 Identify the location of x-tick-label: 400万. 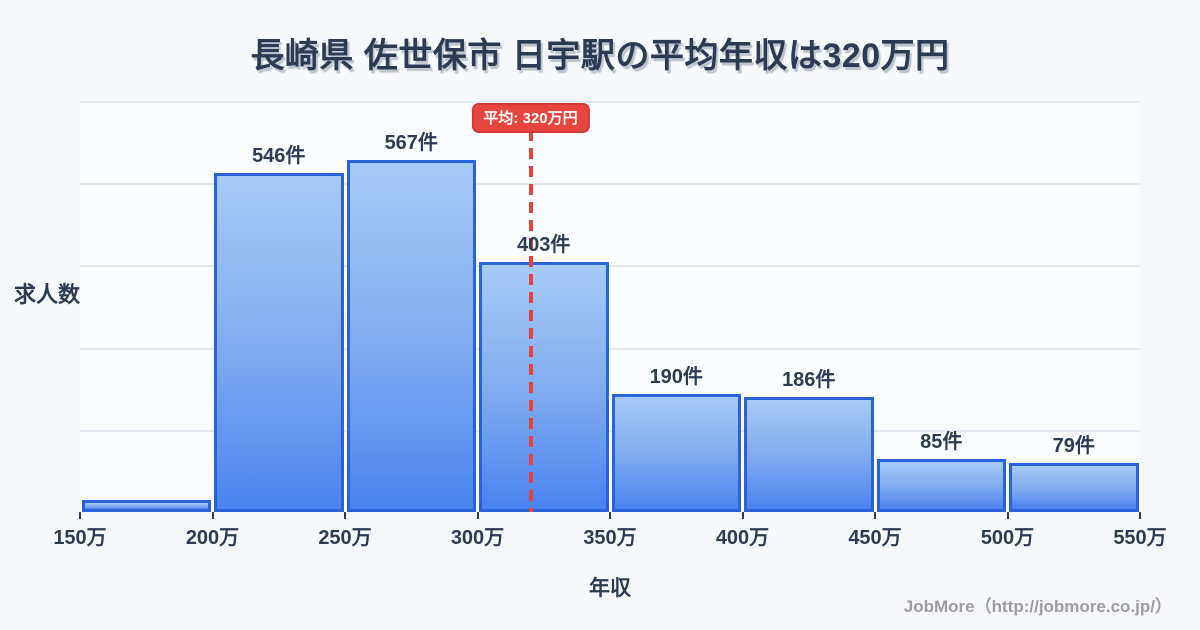
(742, 538).